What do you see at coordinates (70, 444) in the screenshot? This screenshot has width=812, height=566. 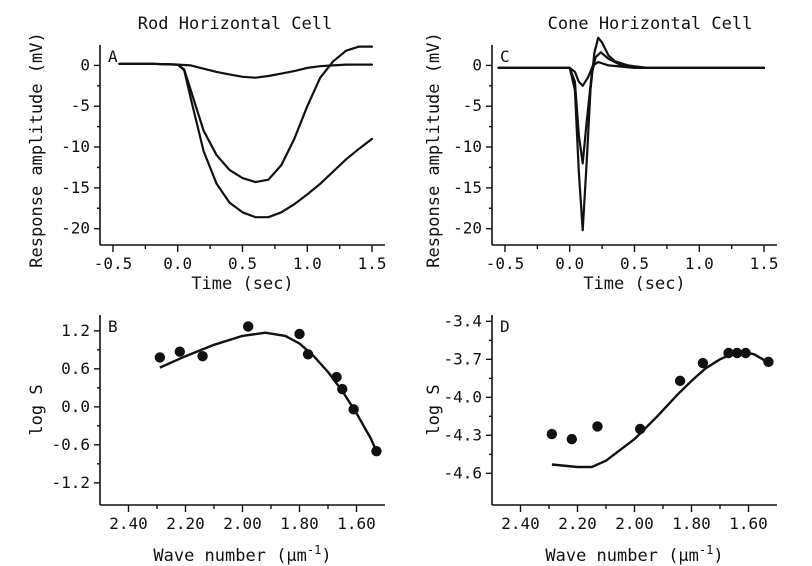 I see `y-tick-label: -0.6` at bounding box center [70, 444].